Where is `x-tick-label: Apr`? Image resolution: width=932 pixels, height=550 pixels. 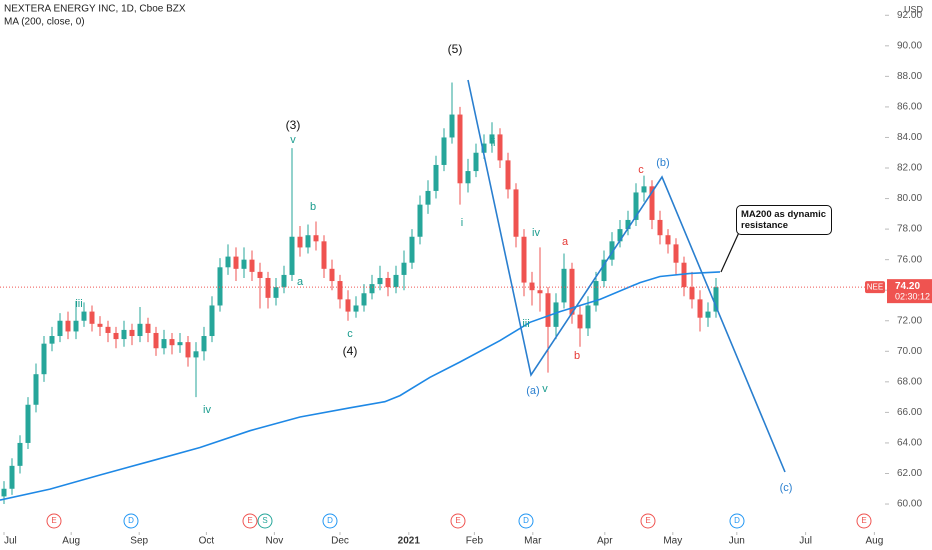
x-tick-label: Apr is located at coordinates (605, 541).